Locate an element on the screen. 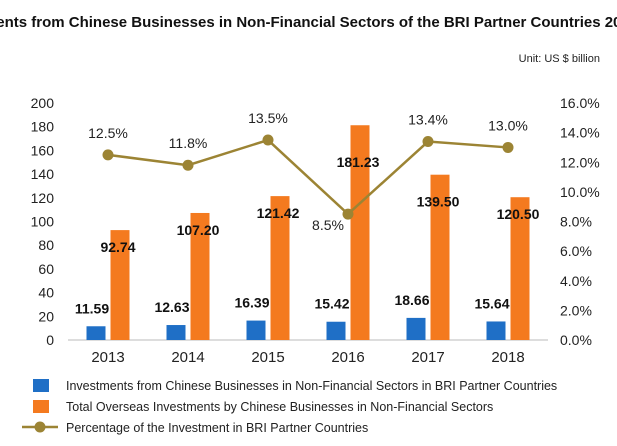  percentage-label: 13.0% is located at coordinates (508, 125).